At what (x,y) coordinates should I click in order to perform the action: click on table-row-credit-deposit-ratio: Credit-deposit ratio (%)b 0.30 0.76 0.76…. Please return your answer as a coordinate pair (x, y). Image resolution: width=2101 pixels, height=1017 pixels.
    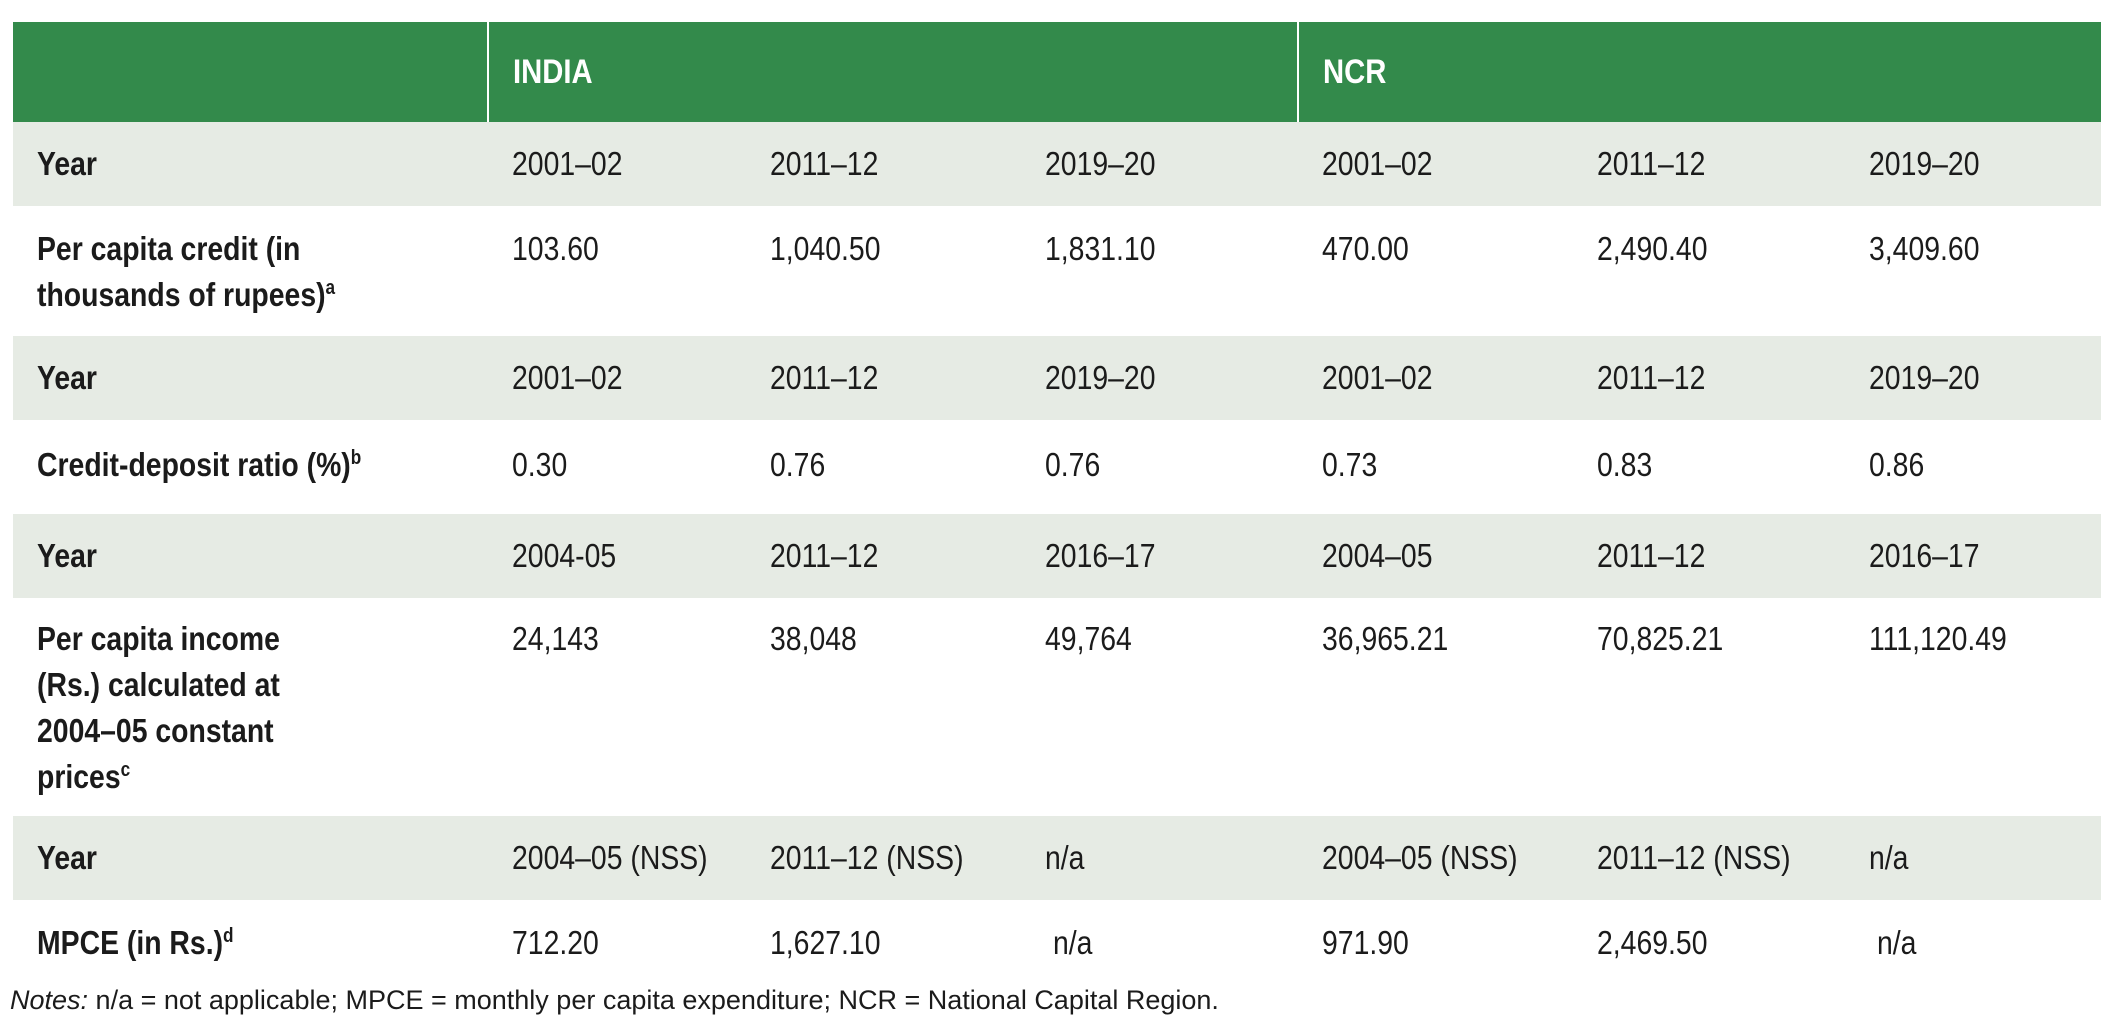
    Looking at the image, I should click on (1057, 467).